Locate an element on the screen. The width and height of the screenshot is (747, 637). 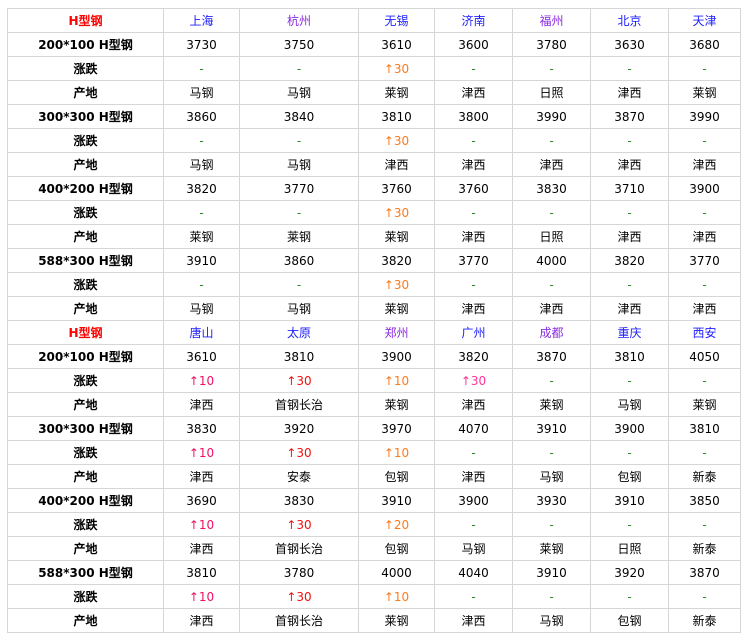
origin-row: 产地 津西 首钢长治 莱钢 津西 莱钢 马钢 莱钢 is located at coordinates (374, 404).